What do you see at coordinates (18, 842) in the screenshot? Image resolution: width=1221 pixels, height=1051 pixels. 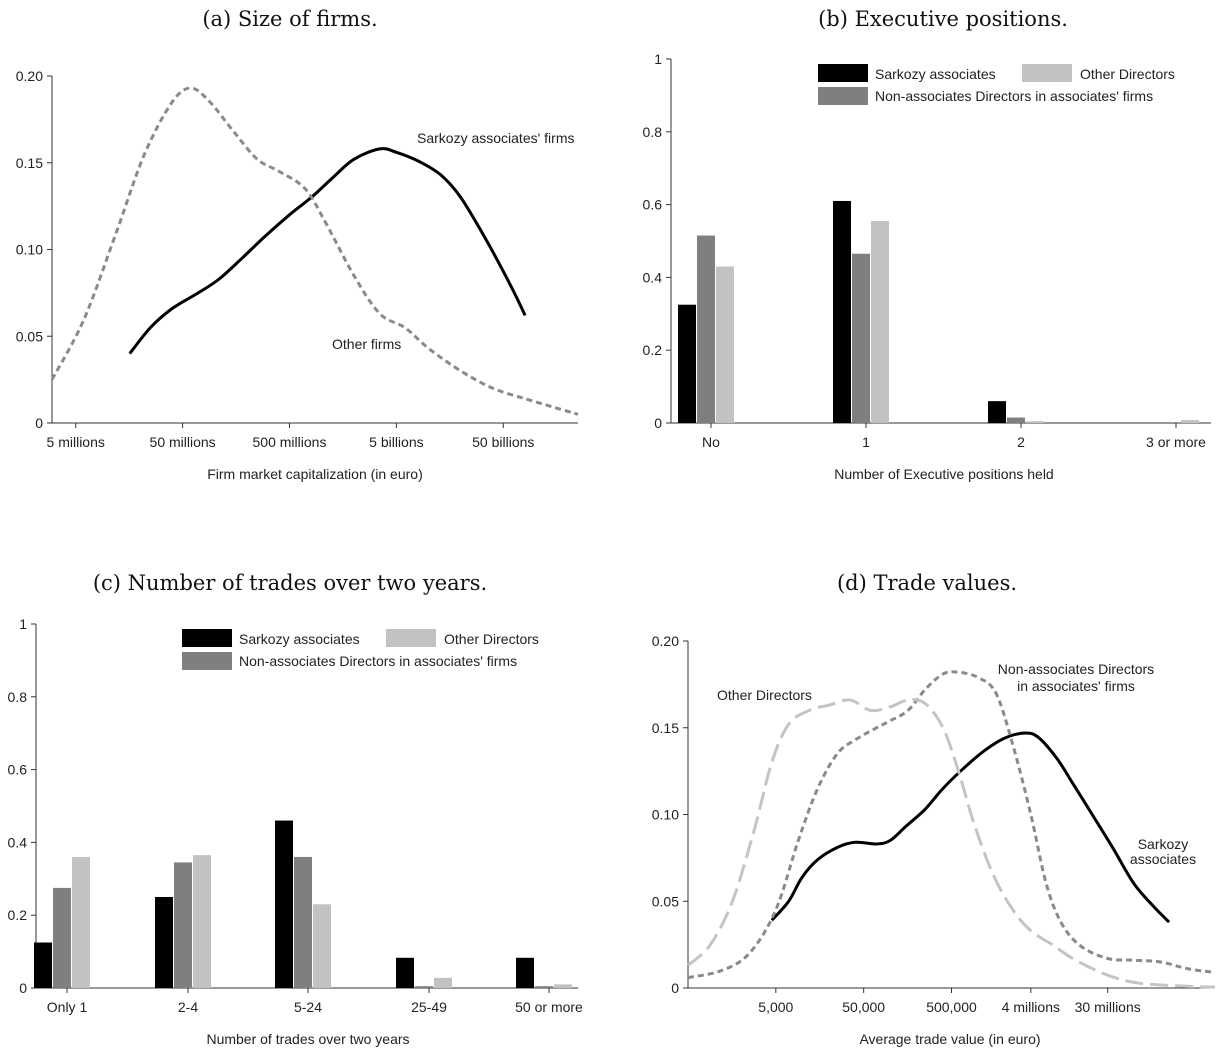 I see `chart-c-y-tick-label: 0.4` at bounding box center [18, 842].